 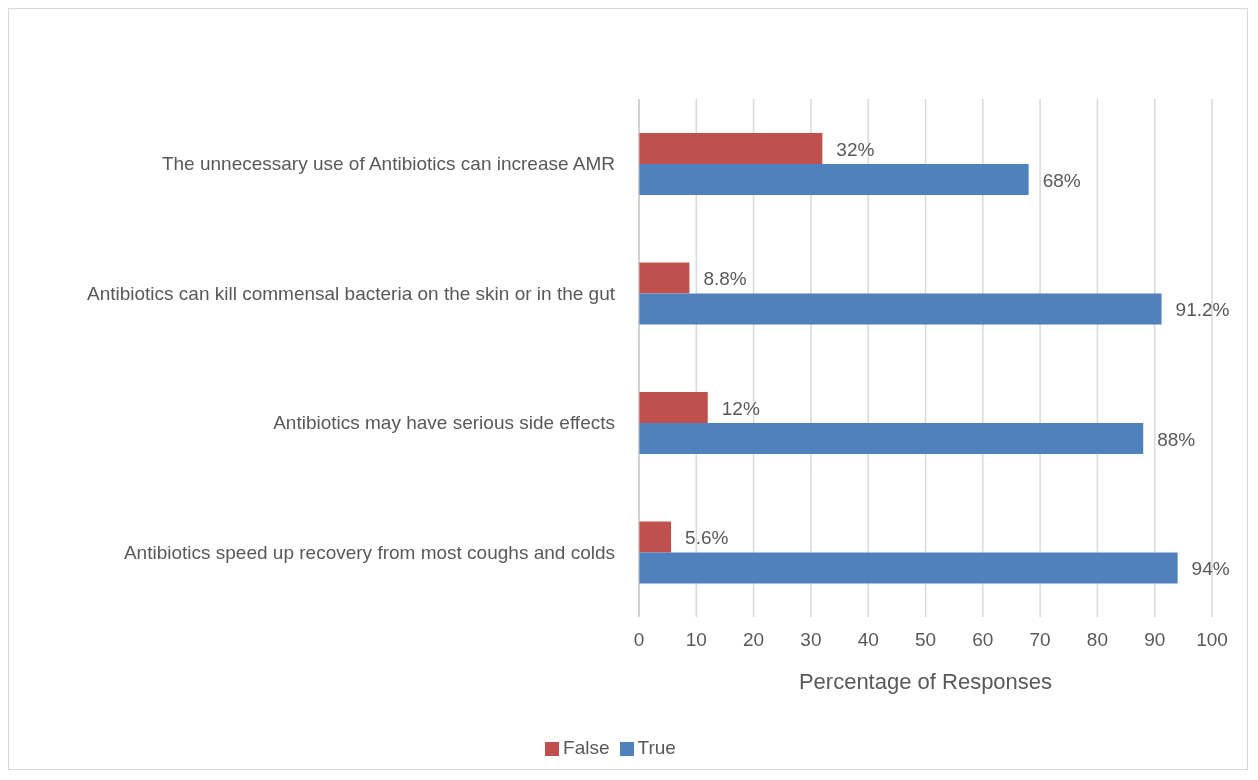 I want to click on x-axis-title: Percentage of Responses, so click(x=925, y=681).